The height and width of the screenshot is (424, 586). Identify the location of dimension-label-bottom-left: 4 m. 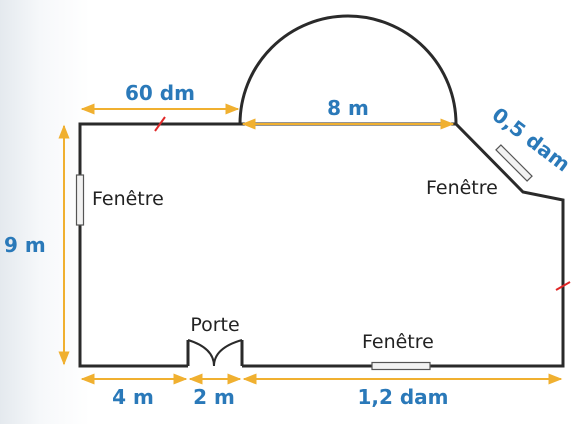
(133, 397).